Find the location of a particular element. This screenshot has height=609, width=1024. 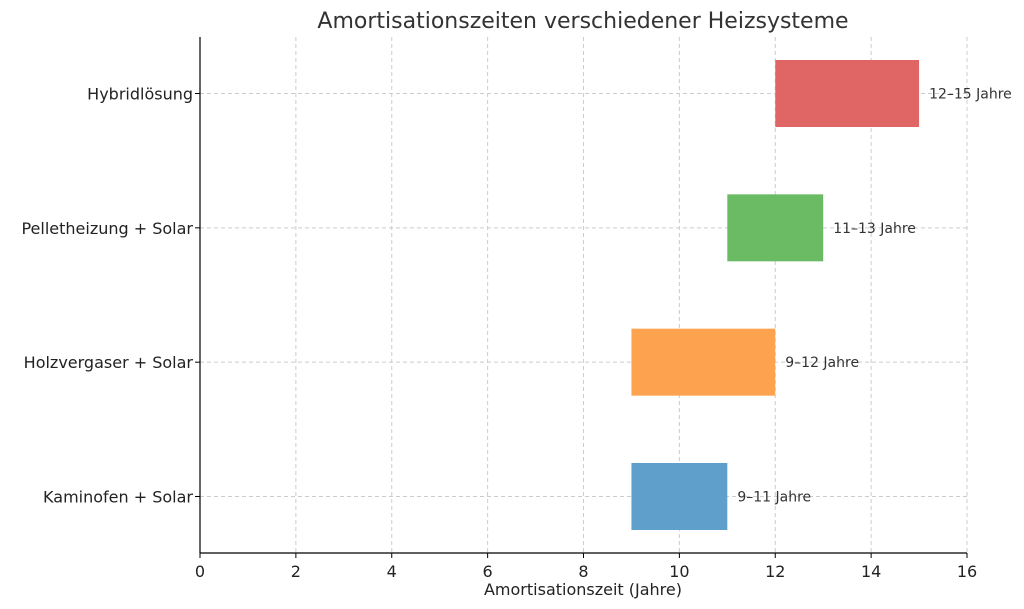

bar-data-label: 9–11 Jahre is located at coordinates (774, 498).